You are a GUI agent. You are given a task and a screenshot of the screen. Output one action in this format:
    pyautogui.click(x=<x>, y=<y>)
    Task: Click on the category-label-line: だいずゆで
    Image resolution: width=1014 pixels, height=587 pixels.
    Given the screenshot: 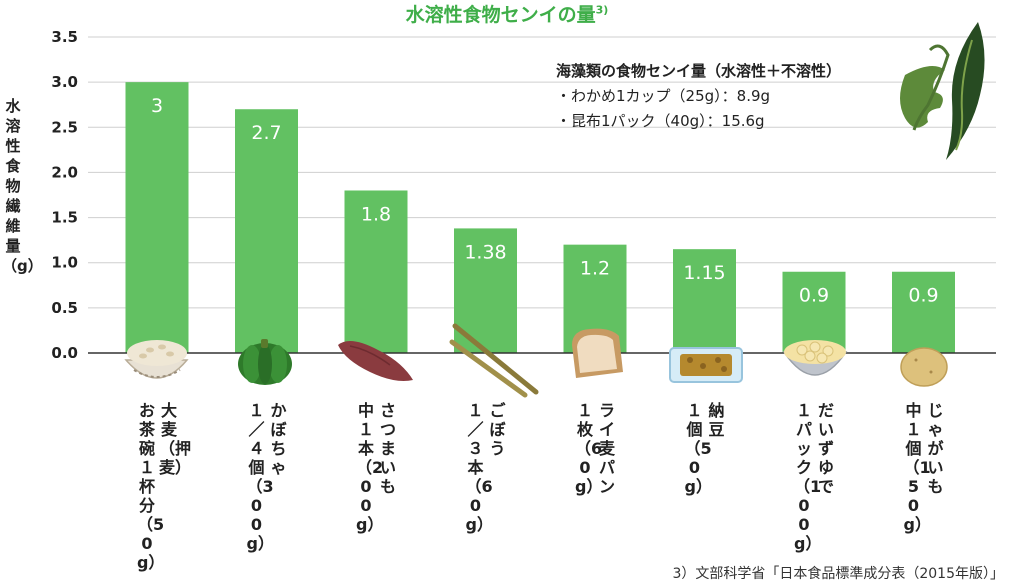 What is the action you would take?
    pyautogui.click(x=825, y=448)
    